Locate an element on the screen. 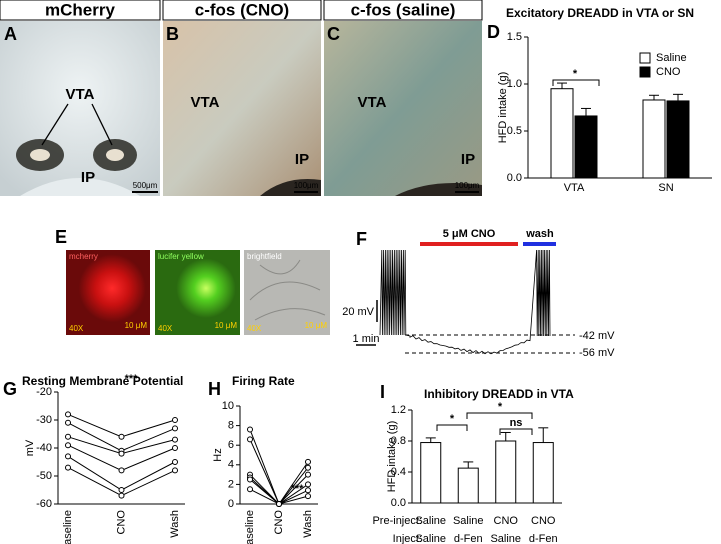 The image size is (721, 544). trace is located at coordinates (465, 302).